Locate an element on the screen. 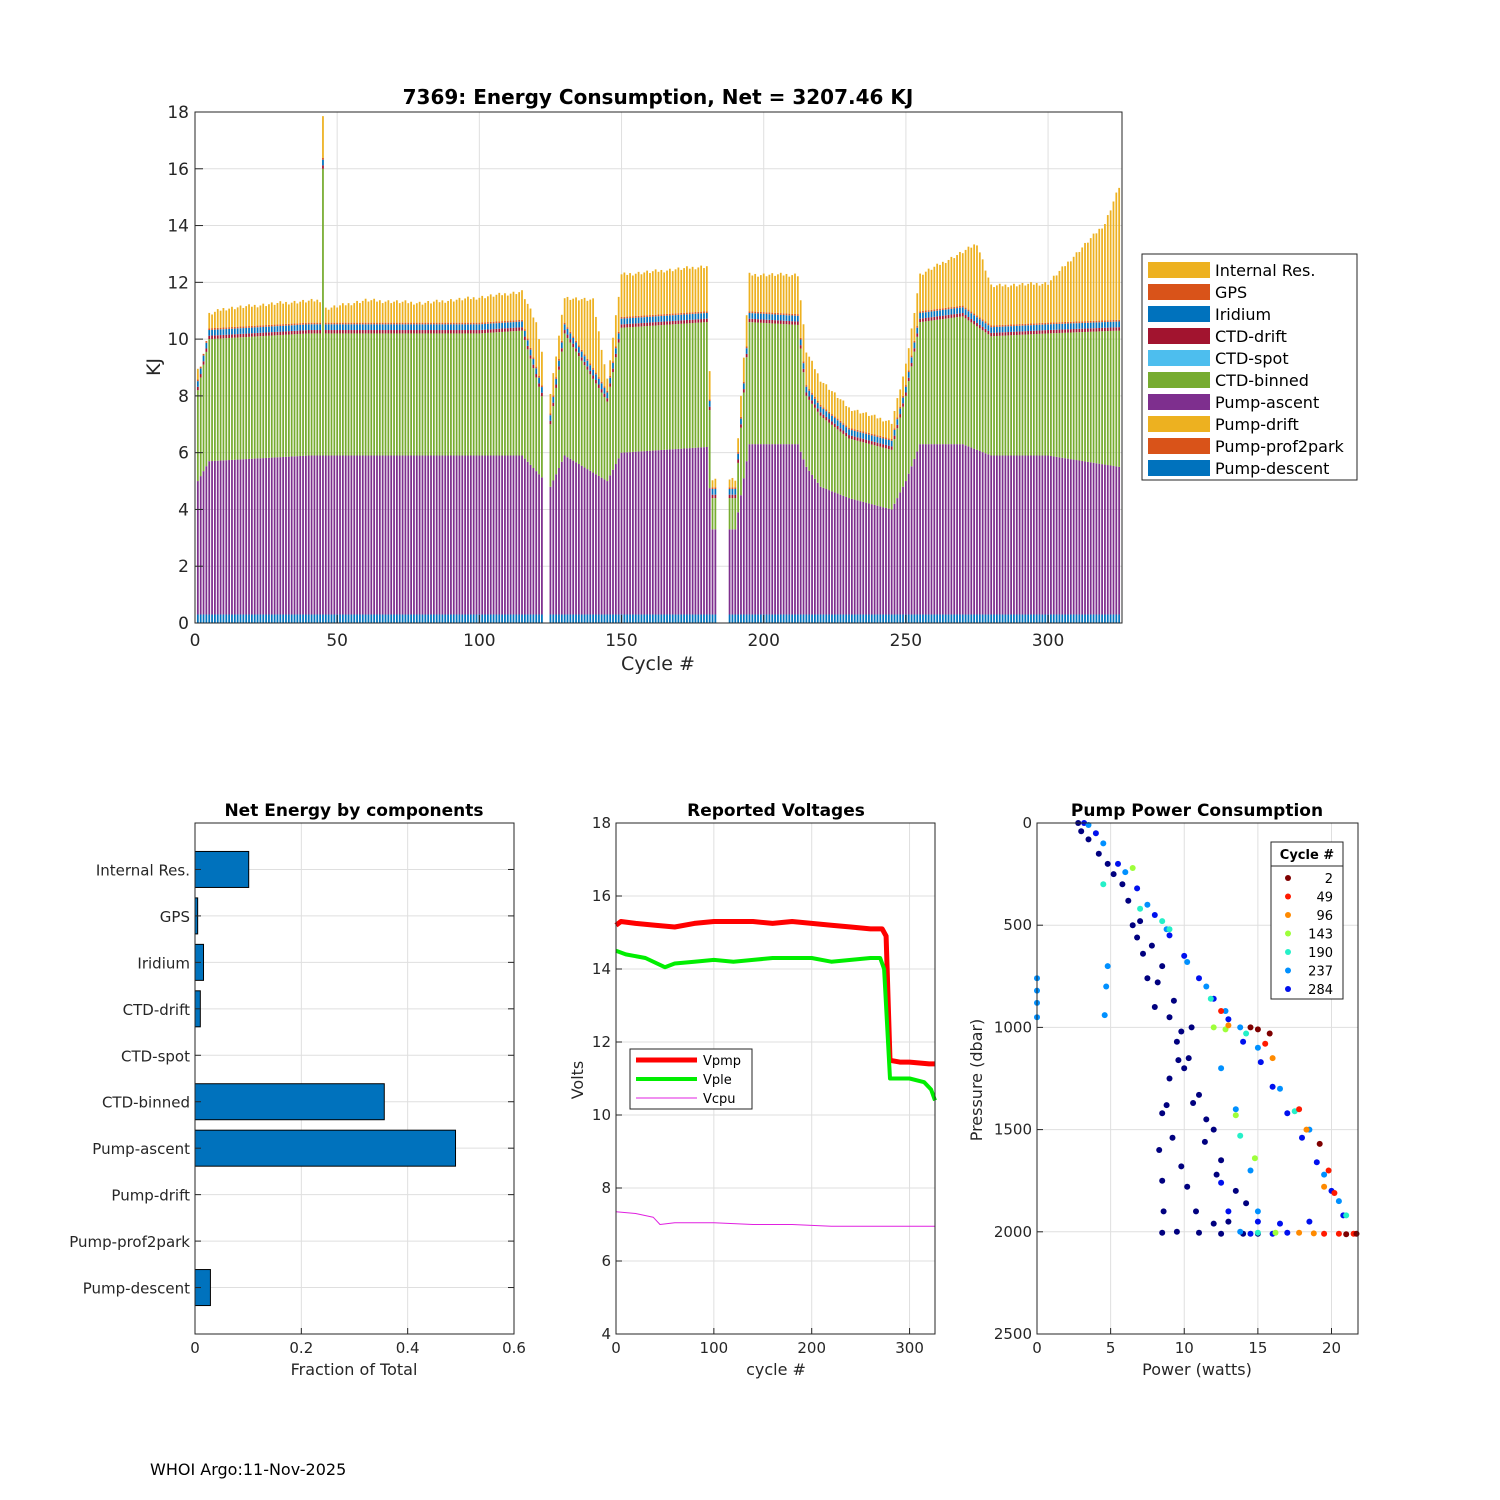 This screenshot has height=1500, width=1500. voltage-chart-title: Reported Voltages is located at coordinates (776, 811).